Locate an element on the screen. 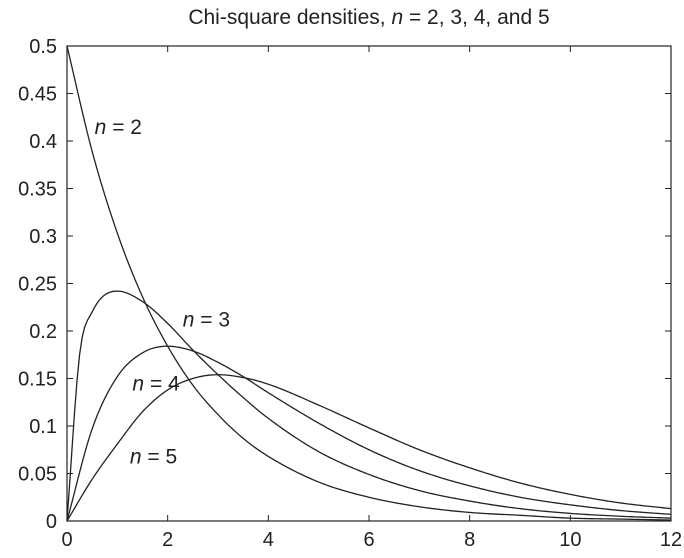 This screenshot has width=684, height=558. chart-title: Chi-square densities, n = 2, 3, 4, and 5 is located at coordinates (368, 17).